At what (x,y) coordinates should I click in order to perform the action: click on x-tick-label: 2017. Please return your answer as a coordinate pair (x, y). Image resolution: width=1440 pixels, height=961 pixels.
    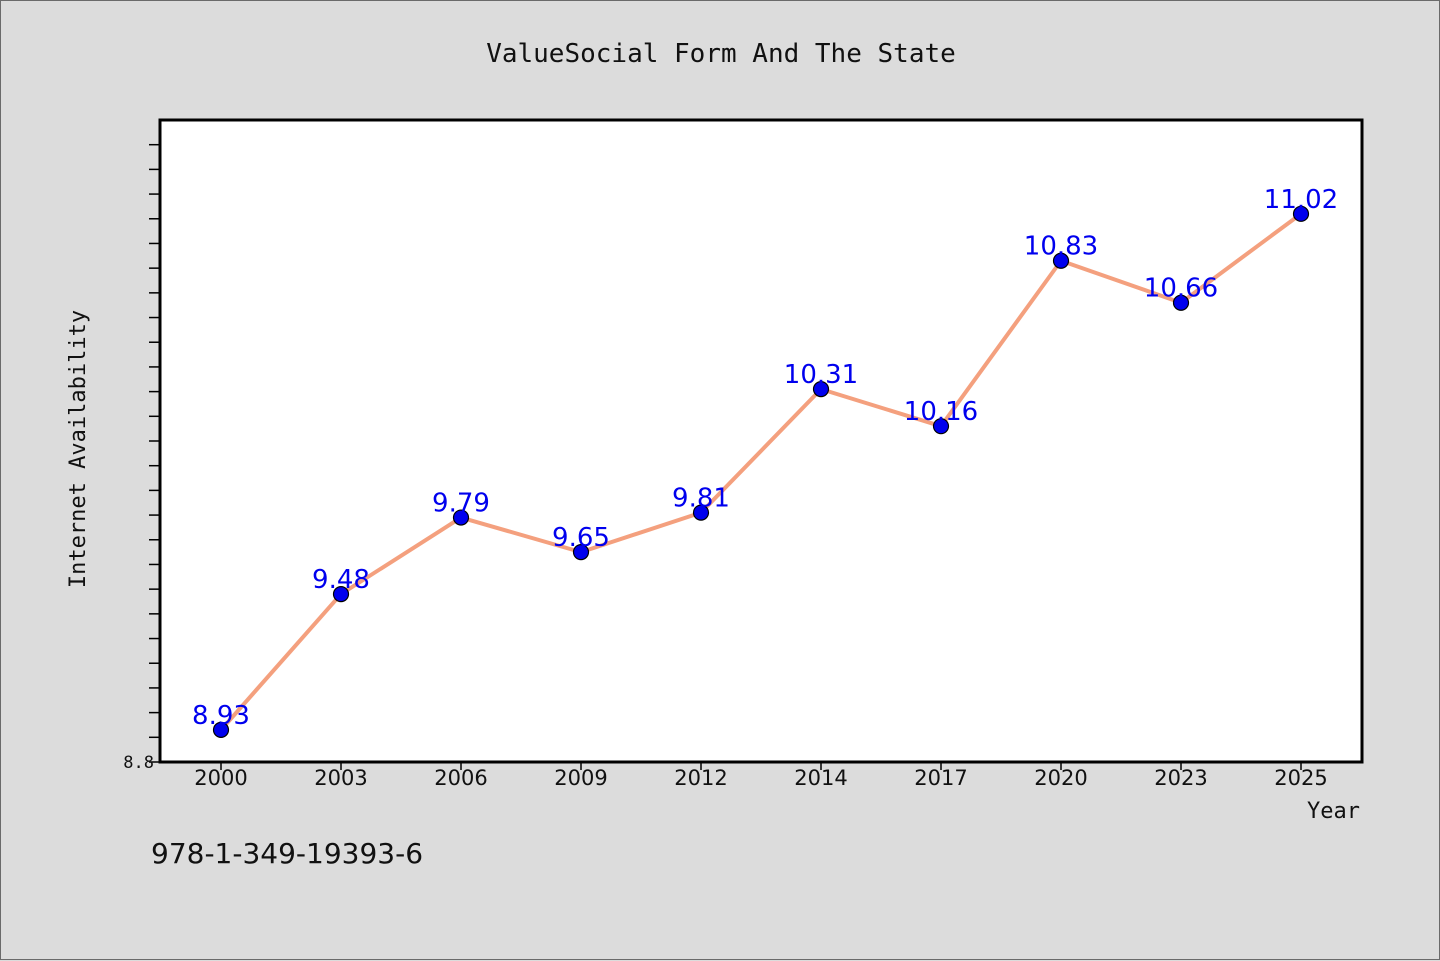
    Looking at the image, I should click on (940, 778).